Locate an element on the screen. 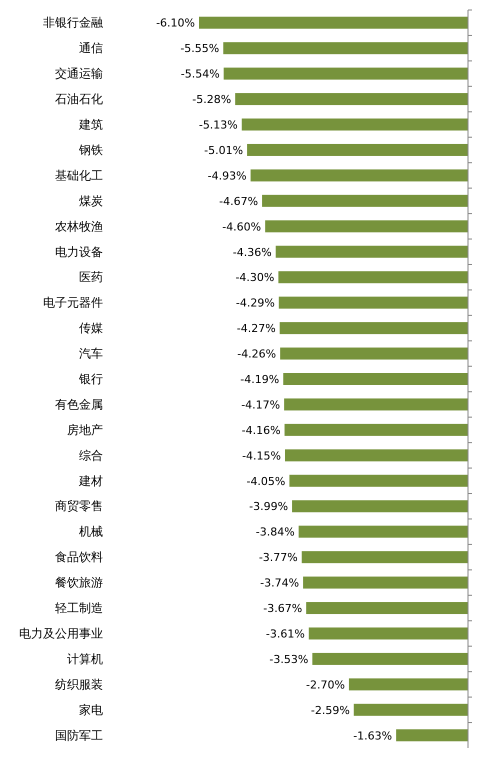  y-tick-label: 综合 is located at coordinates (91, 455).